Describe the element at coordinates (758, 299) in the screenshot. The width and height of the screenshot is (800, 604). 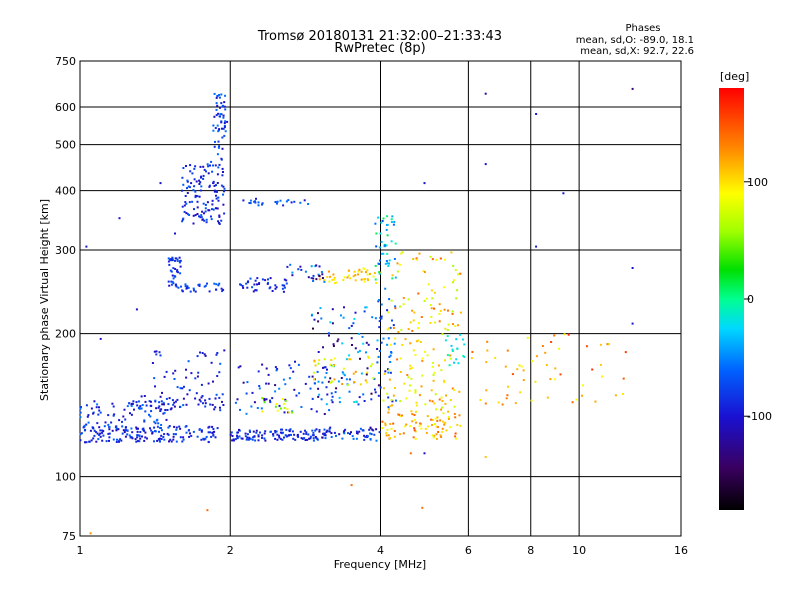
I see `colorbar-tick-labels: 100 0 -100` at that location.